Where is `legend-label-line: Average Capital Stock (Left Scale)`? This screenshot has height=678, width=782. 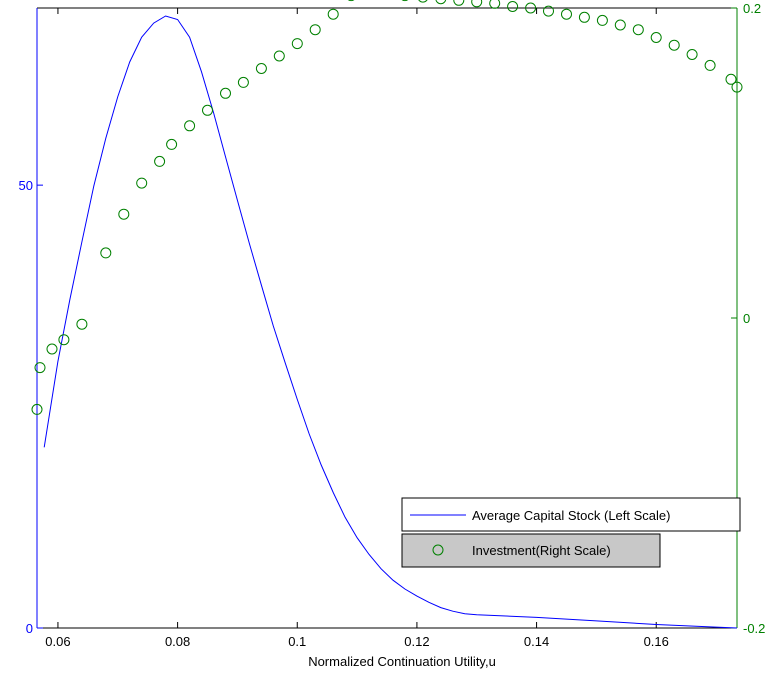 legend-label-line: Average Capital Stock (Left Scale) is located at coordinates (571, 515).